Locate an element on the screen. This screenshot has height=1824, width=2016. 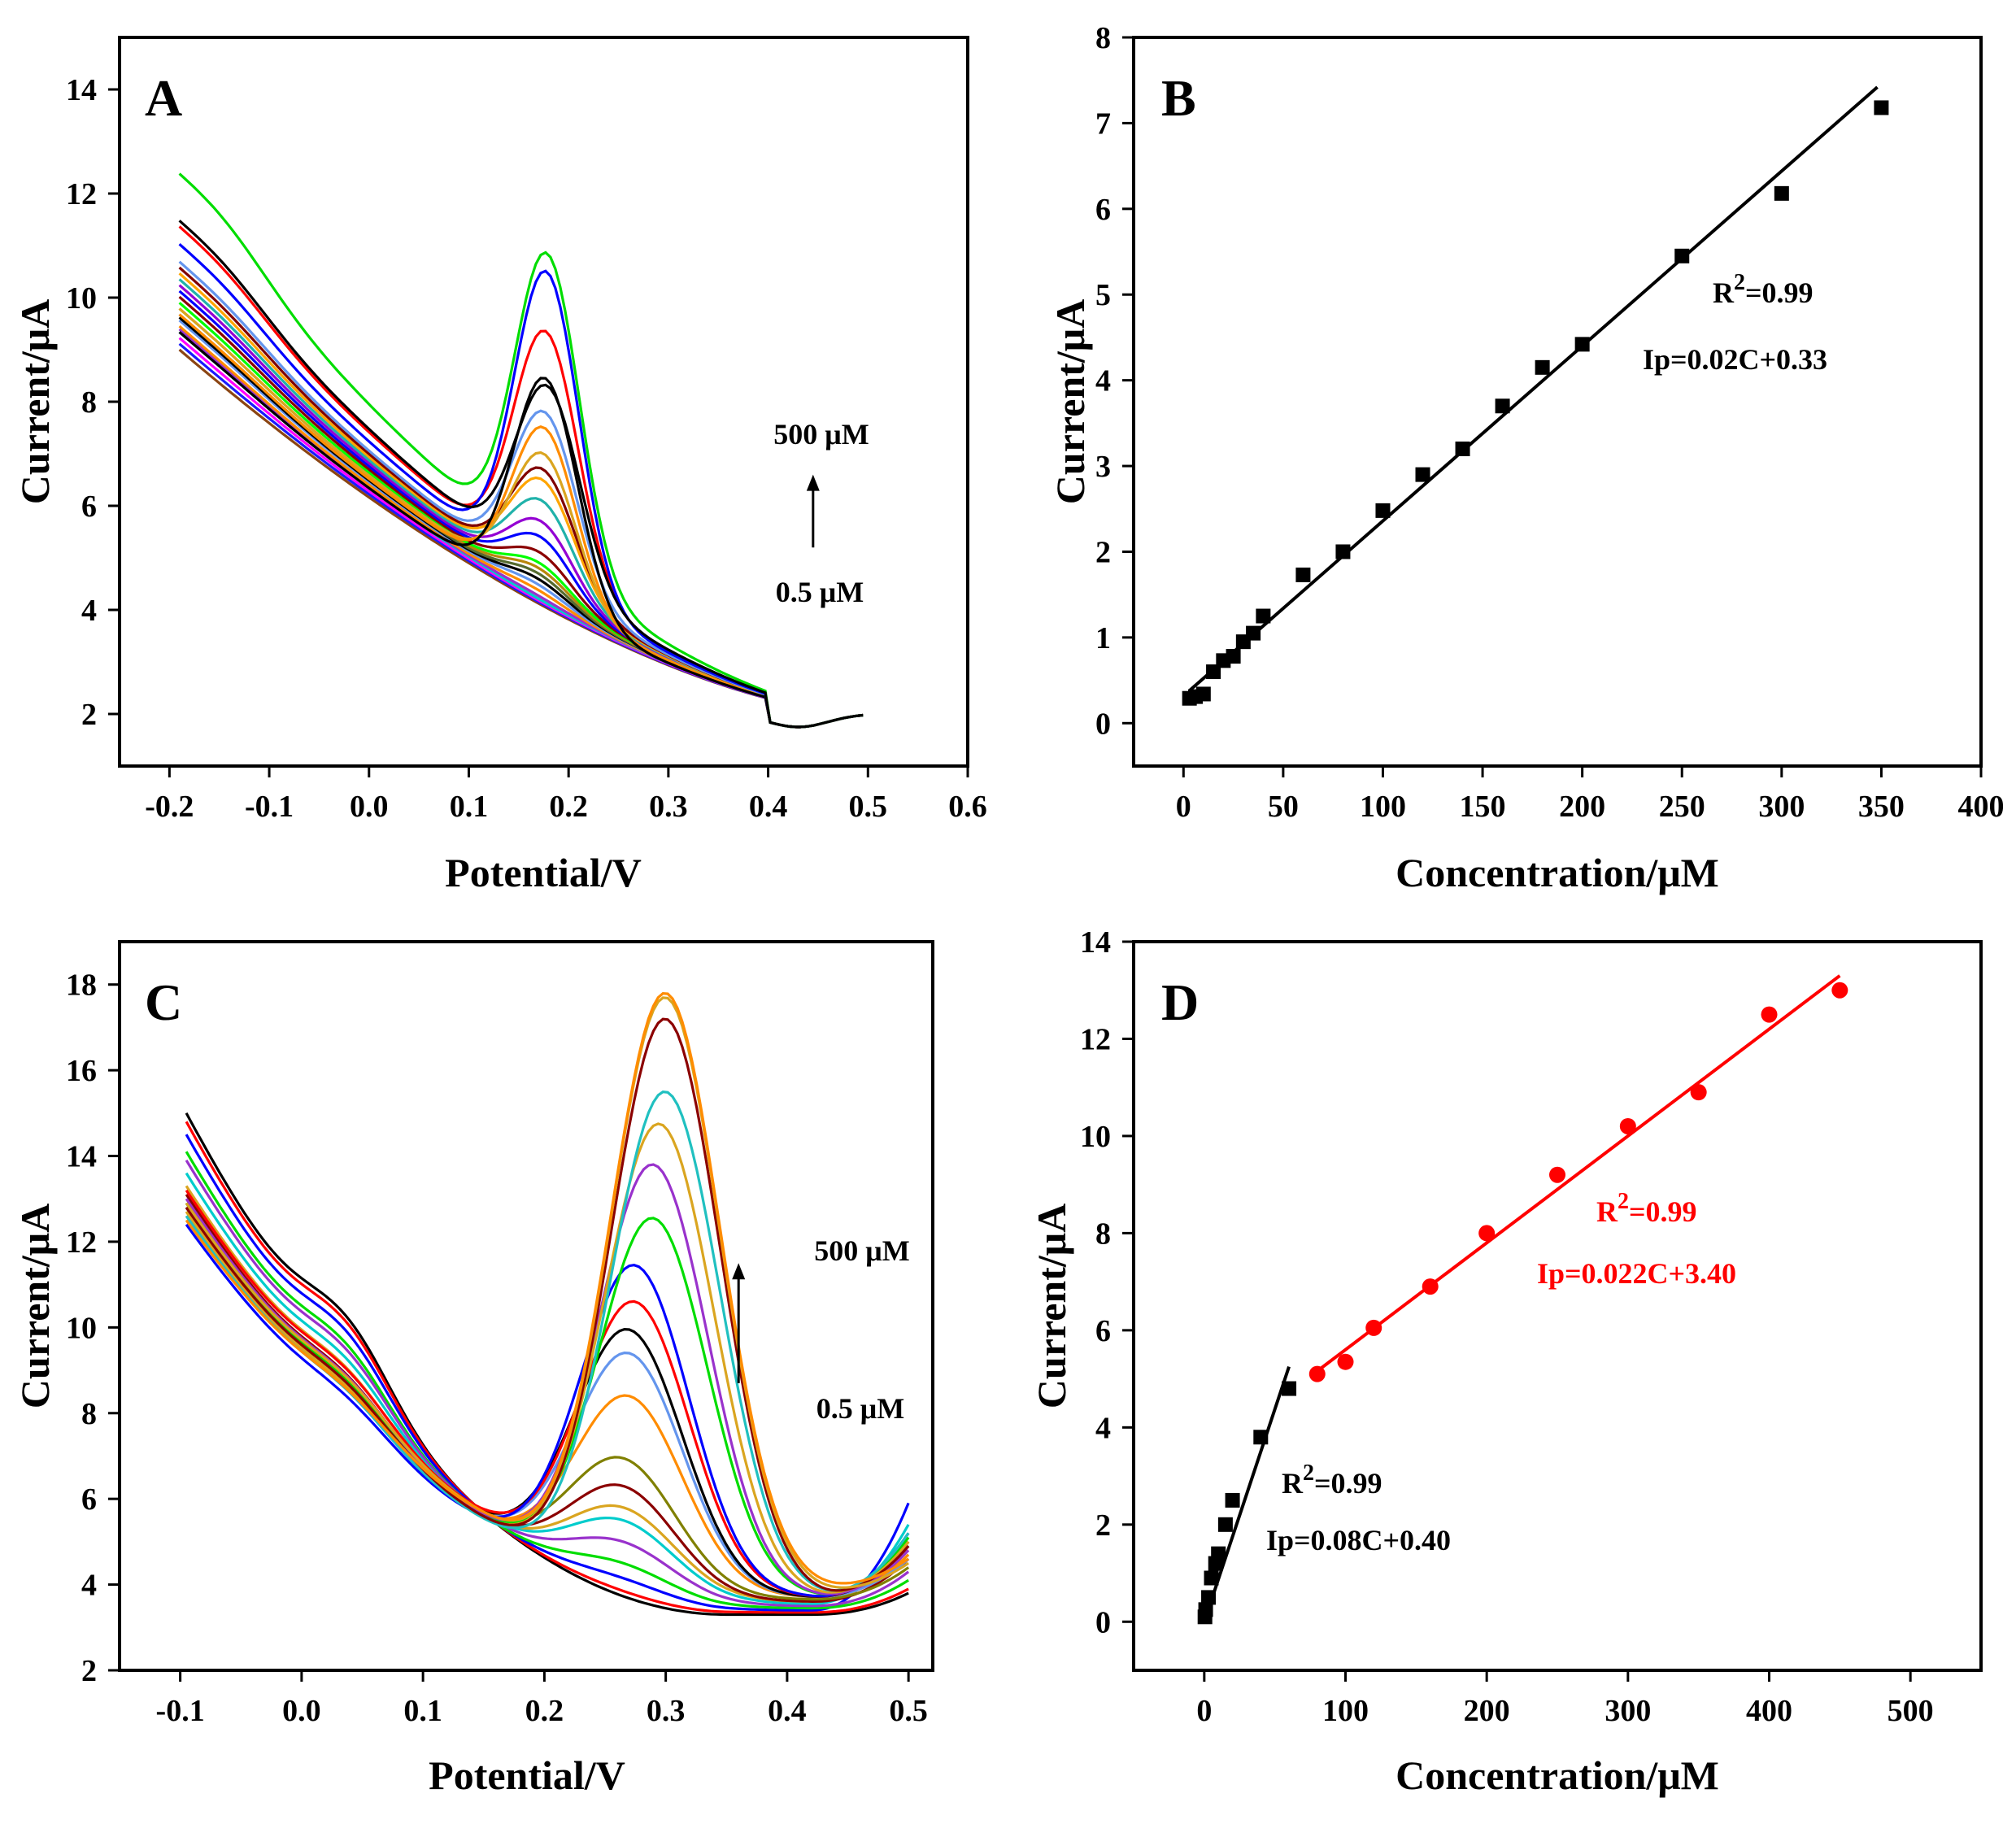
panel-d-y-tick-label: 4 is located at coordinates (1103, 1428).